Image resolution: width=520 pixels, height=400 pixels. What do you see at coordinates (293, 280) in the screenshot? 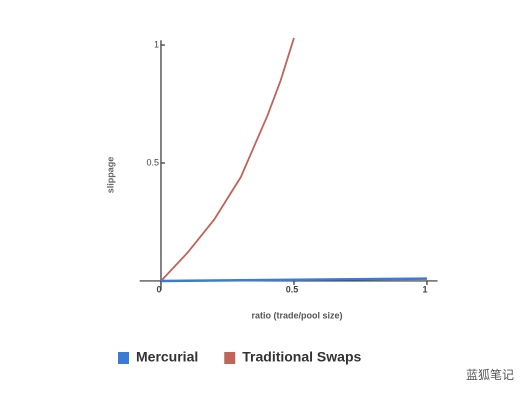
I see `series-line` at bounding box center [293, 280].